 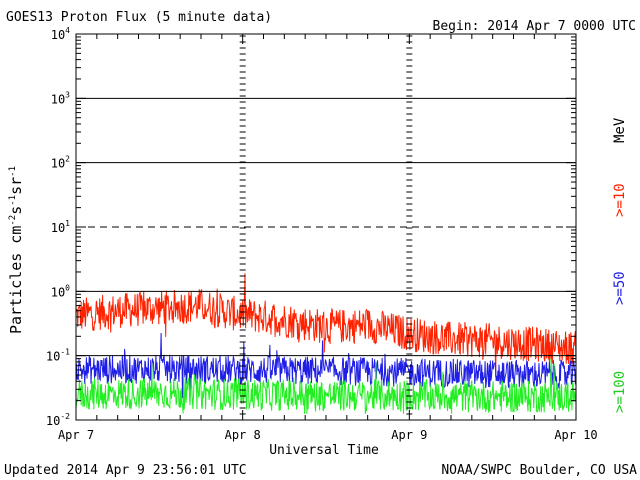 What do you see at coordinates (60, 227) in the screenshot?
I see `y-tick-label: 10¹` at bounding box center [60, 227].